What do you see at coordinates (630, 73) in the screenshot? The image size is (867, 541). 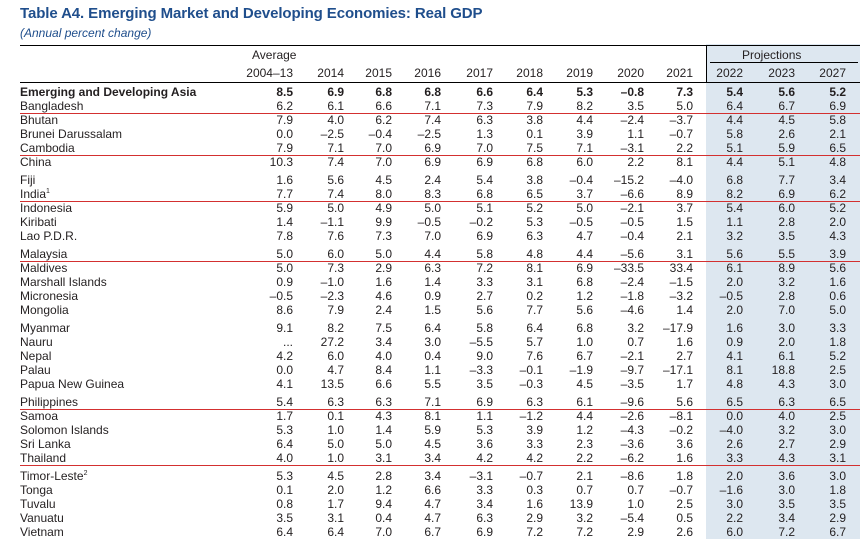 I see `column-header-2020: 2020` at bounding box center [630, 73].